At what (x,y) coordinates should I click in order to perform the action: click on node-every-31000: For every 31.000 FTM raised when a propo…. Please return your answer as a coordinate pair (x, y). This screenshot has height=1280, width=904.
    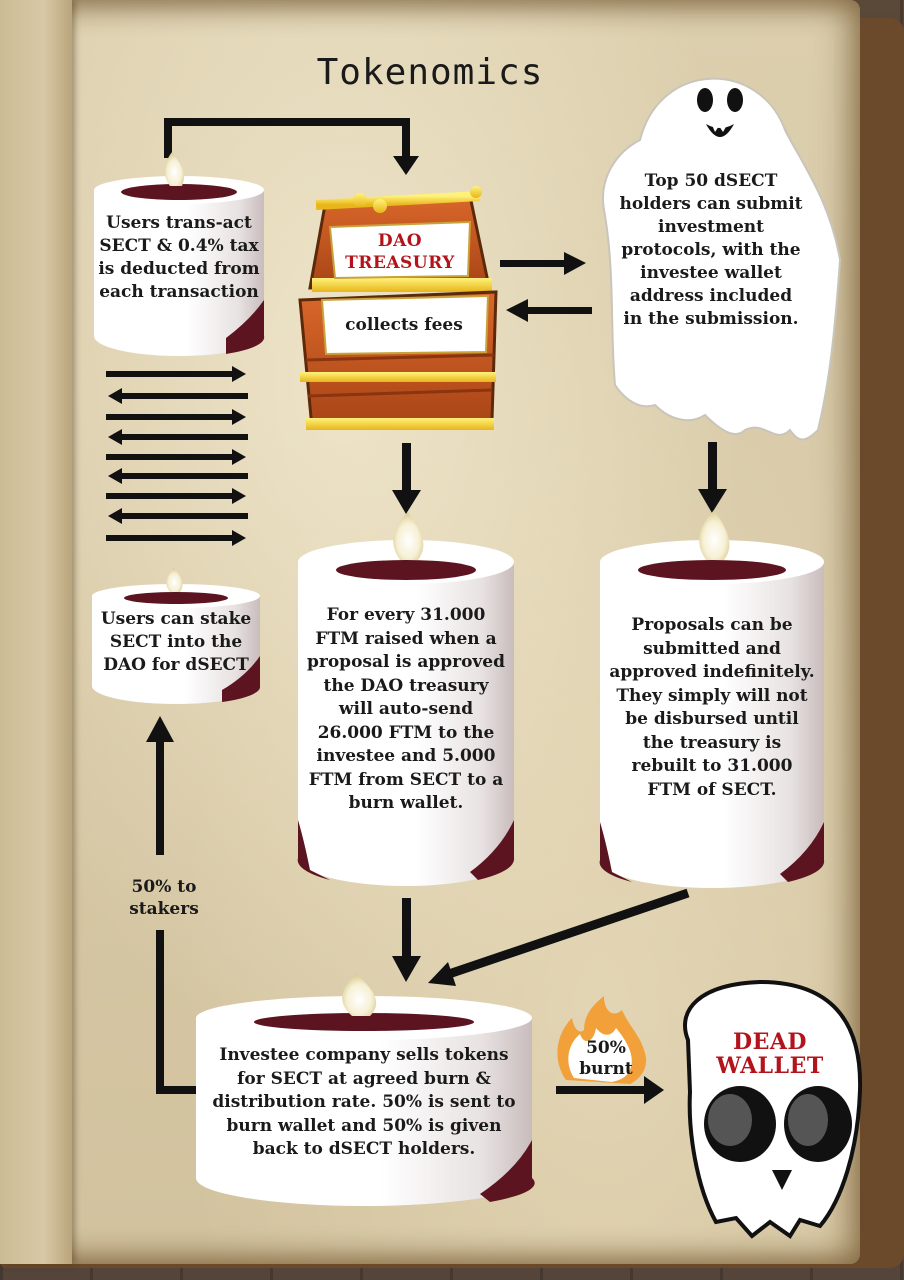
    Looking at the image, I should click on (406, 709).